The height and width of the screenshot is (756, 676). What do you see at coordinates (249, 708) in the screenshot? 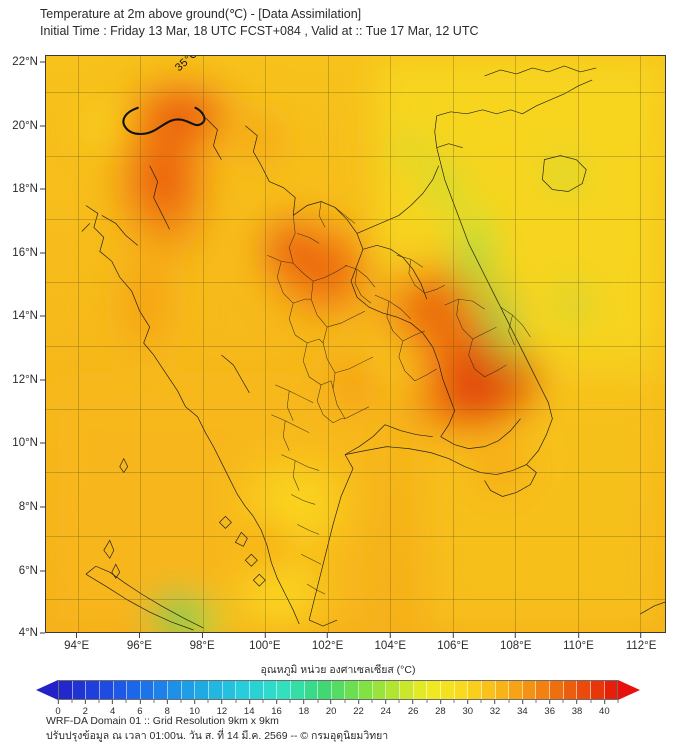
I see `colorbar-tick-major: 14` at bounding box center [249, 708].